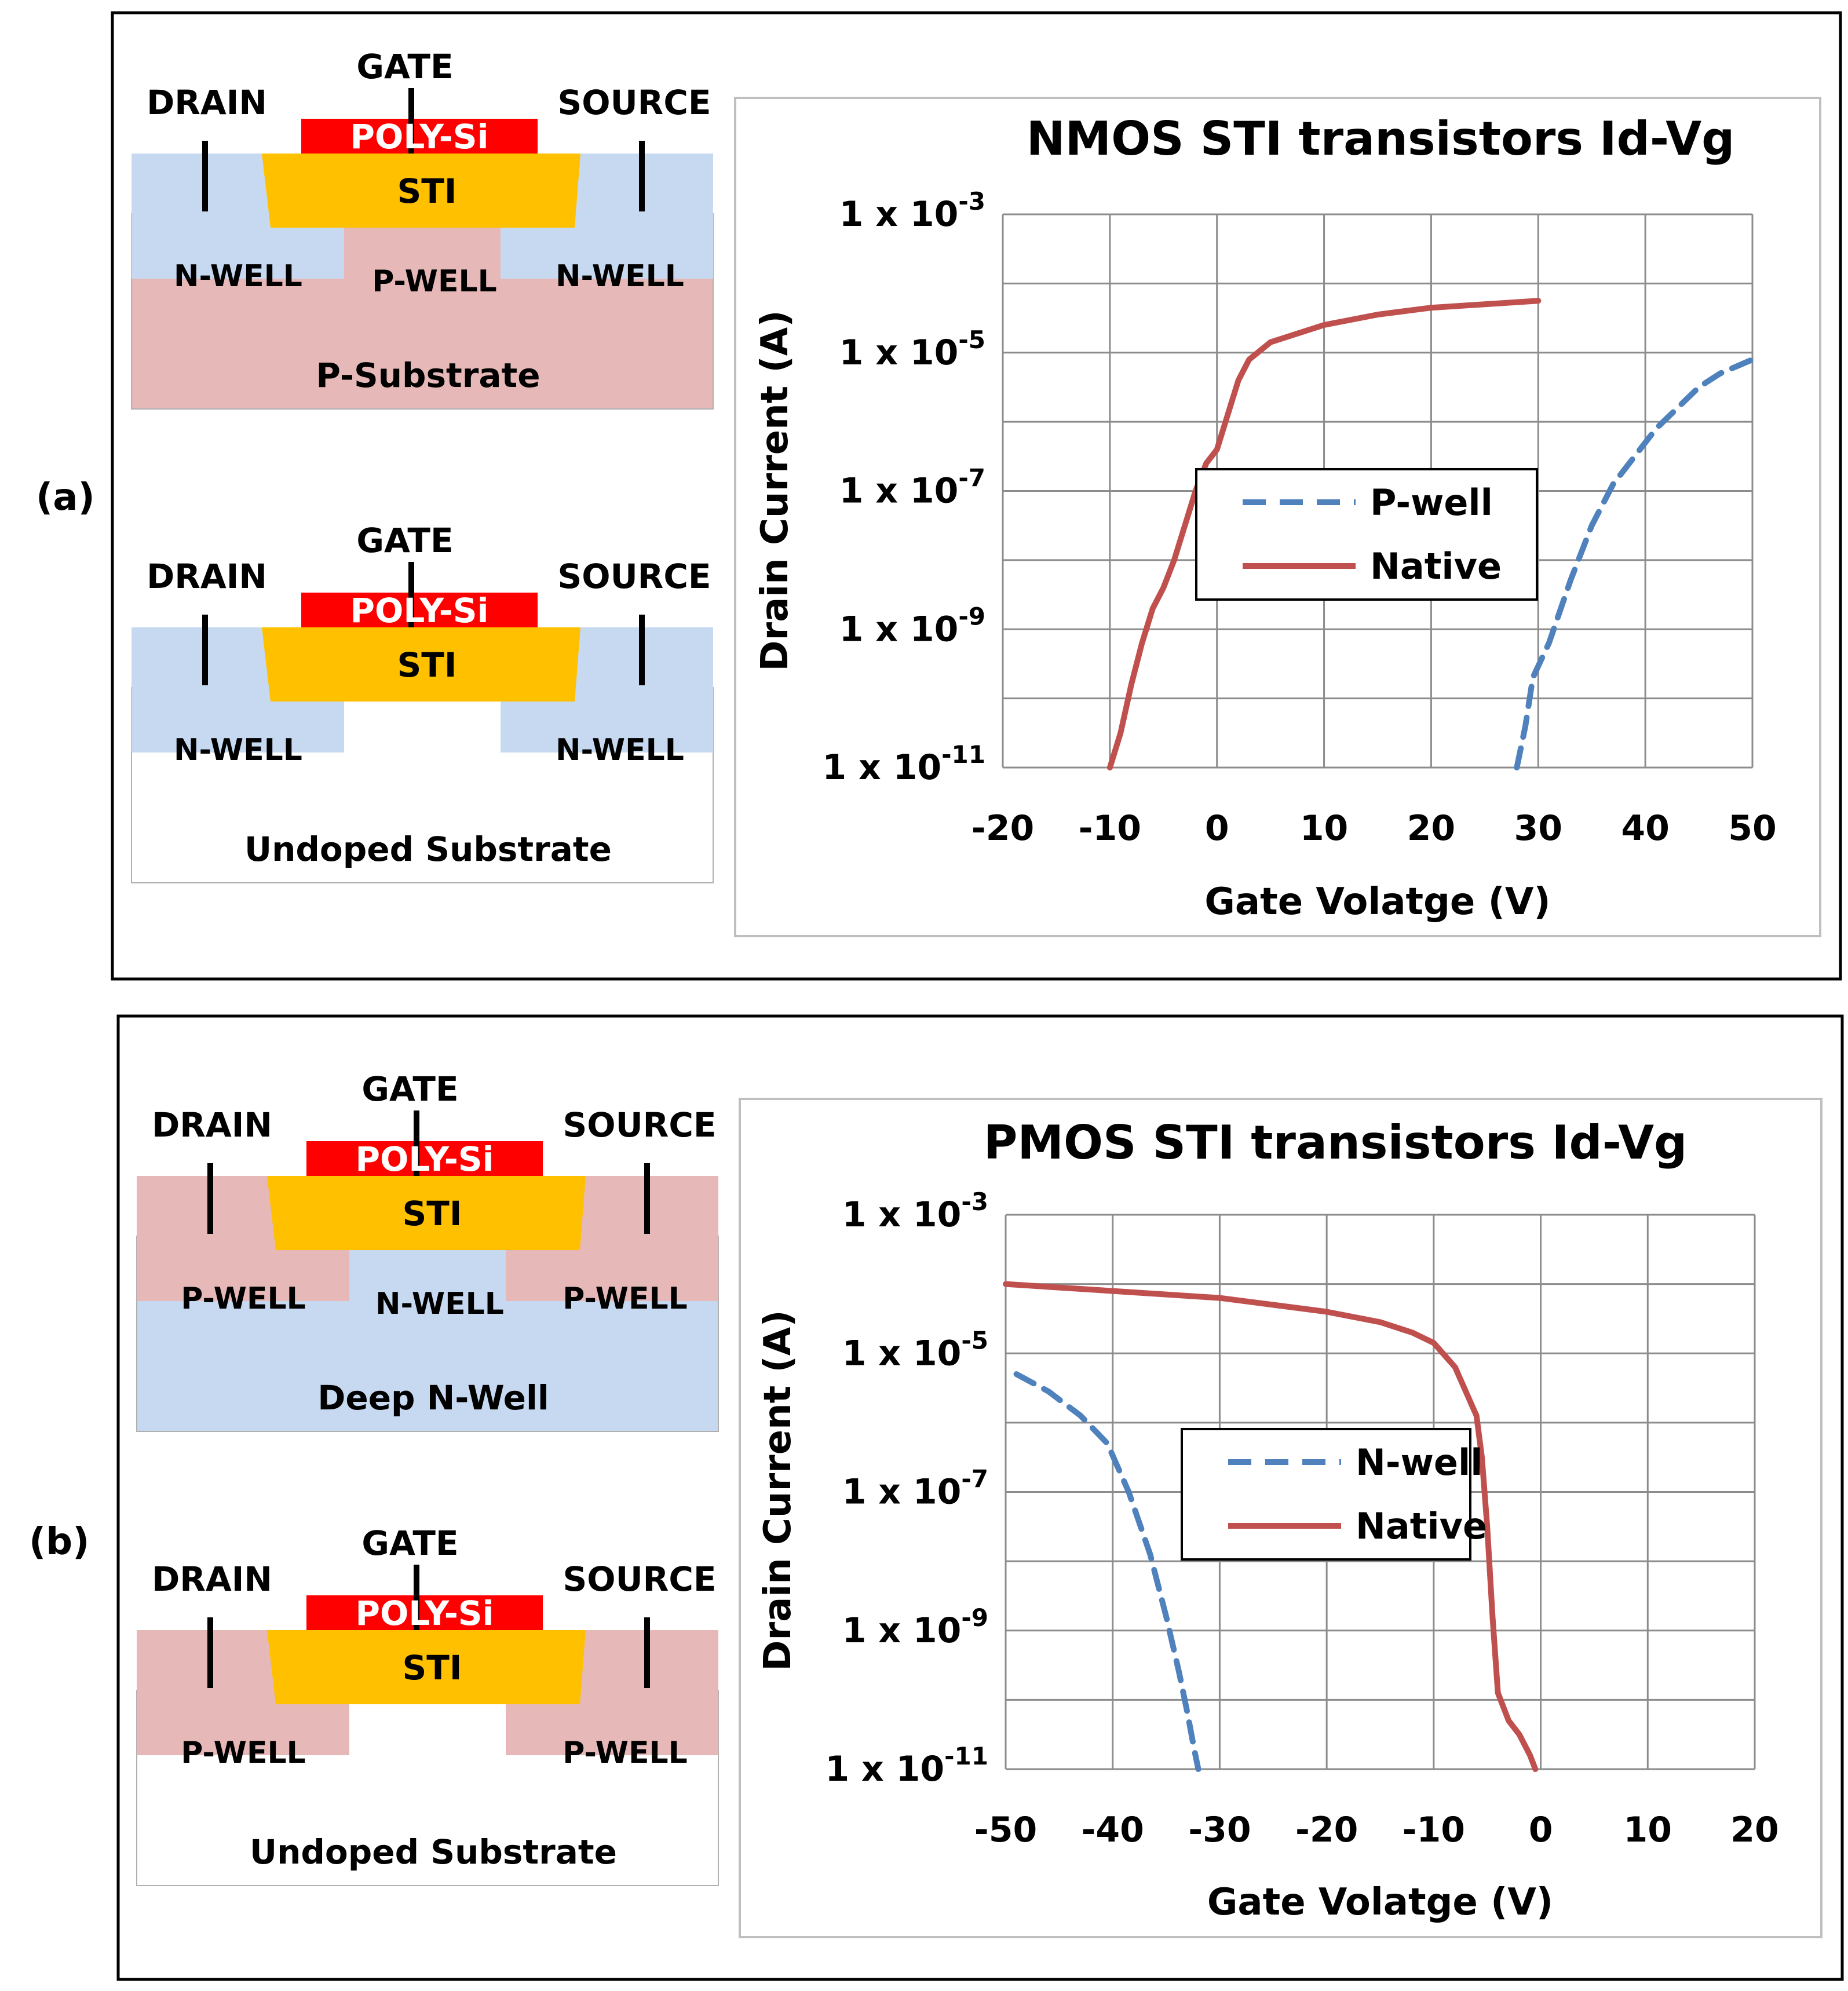 Image resolution: width=1848 pixels, height=1991 pixels. I want to click on y-tick-exponent: -9, so click(975, 1617).